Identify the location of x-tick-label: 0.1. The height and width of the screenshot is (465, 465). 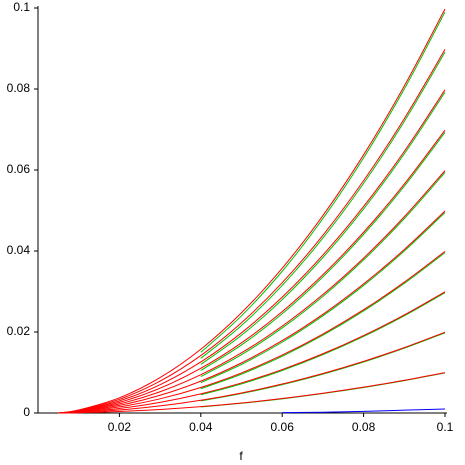
(445, 427).